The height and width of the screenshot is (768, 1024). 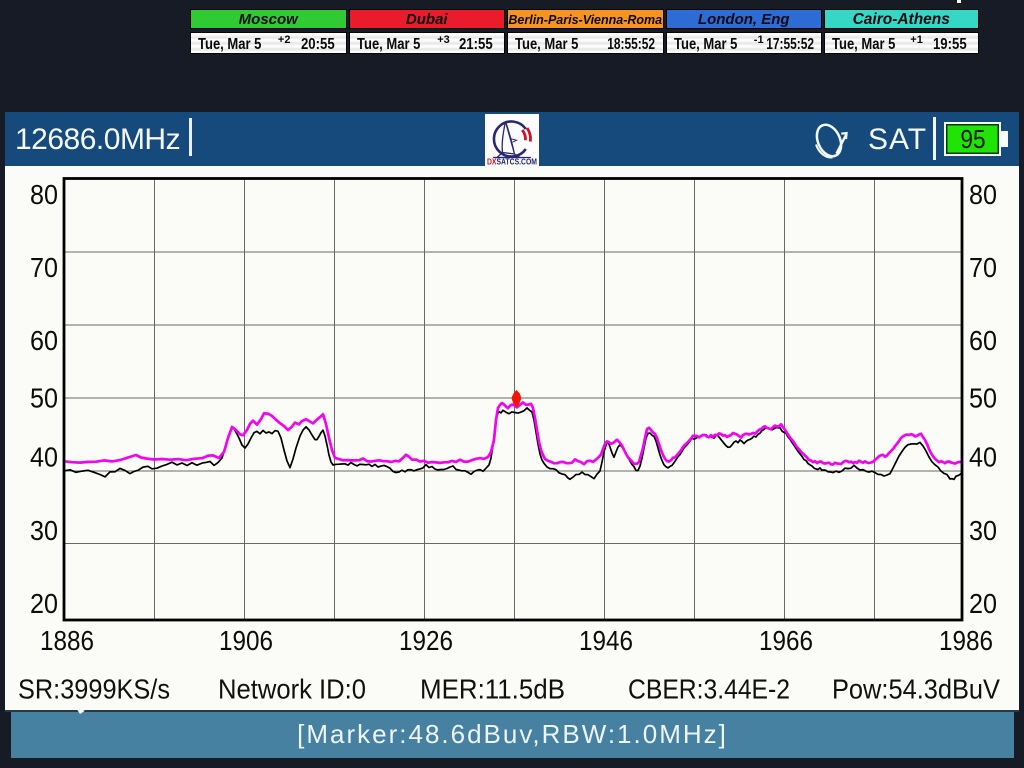 What do you see at coordinates (426, 640) in the screenshot?
I see `svg-text: 1926` at bounding box center [426, 640].